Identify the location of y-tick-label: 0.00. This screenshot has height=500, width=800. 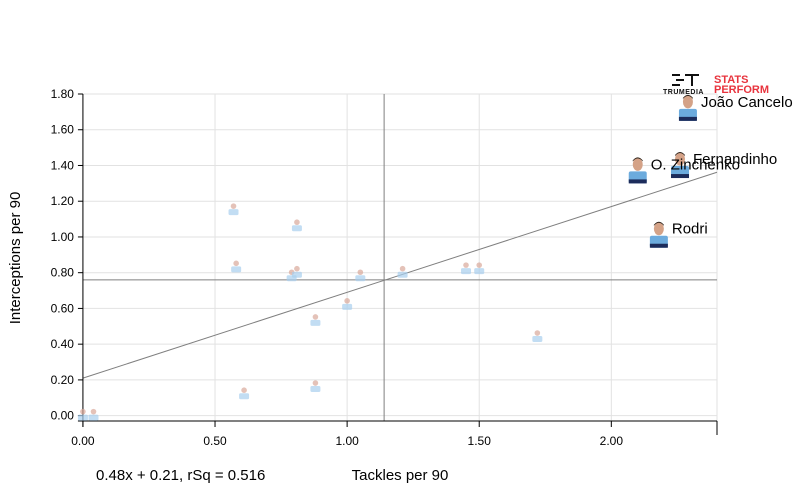
(63, 416).